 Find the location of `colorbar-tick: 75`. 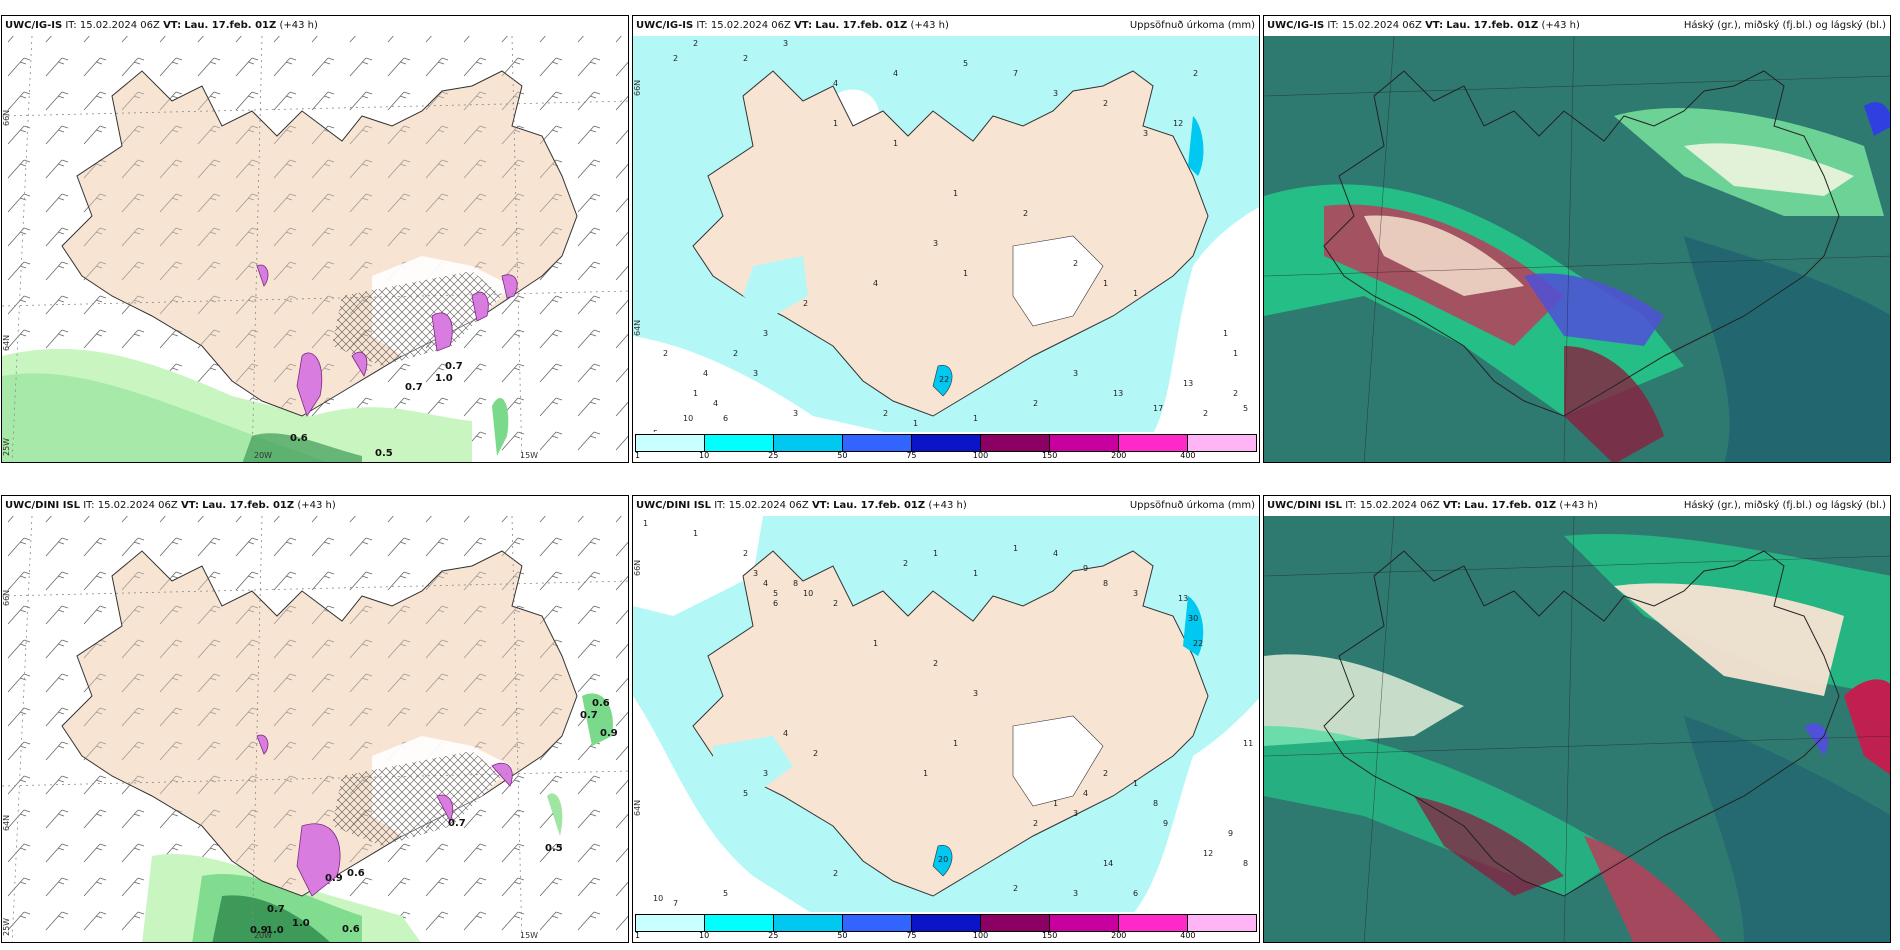

colorbar-tick: 75 is located at coordinates (911, 455).